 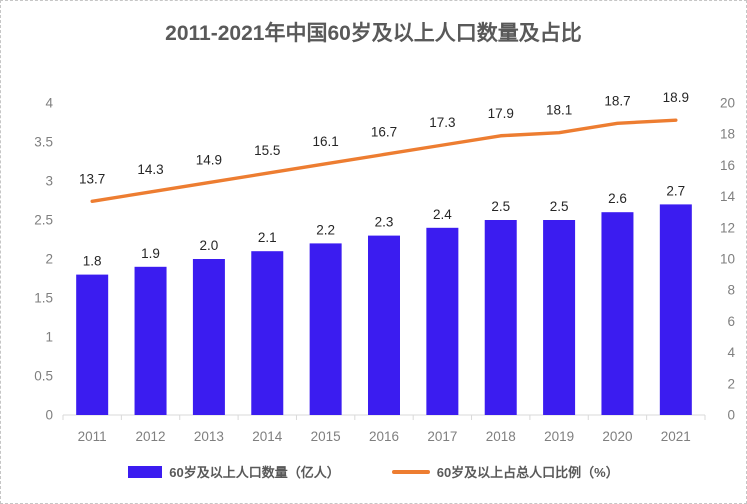 What do you see at coordinates (384, 436) in the screenshot?
I see `x-axis-category-label: 2016` at bounding box center [384, 436].